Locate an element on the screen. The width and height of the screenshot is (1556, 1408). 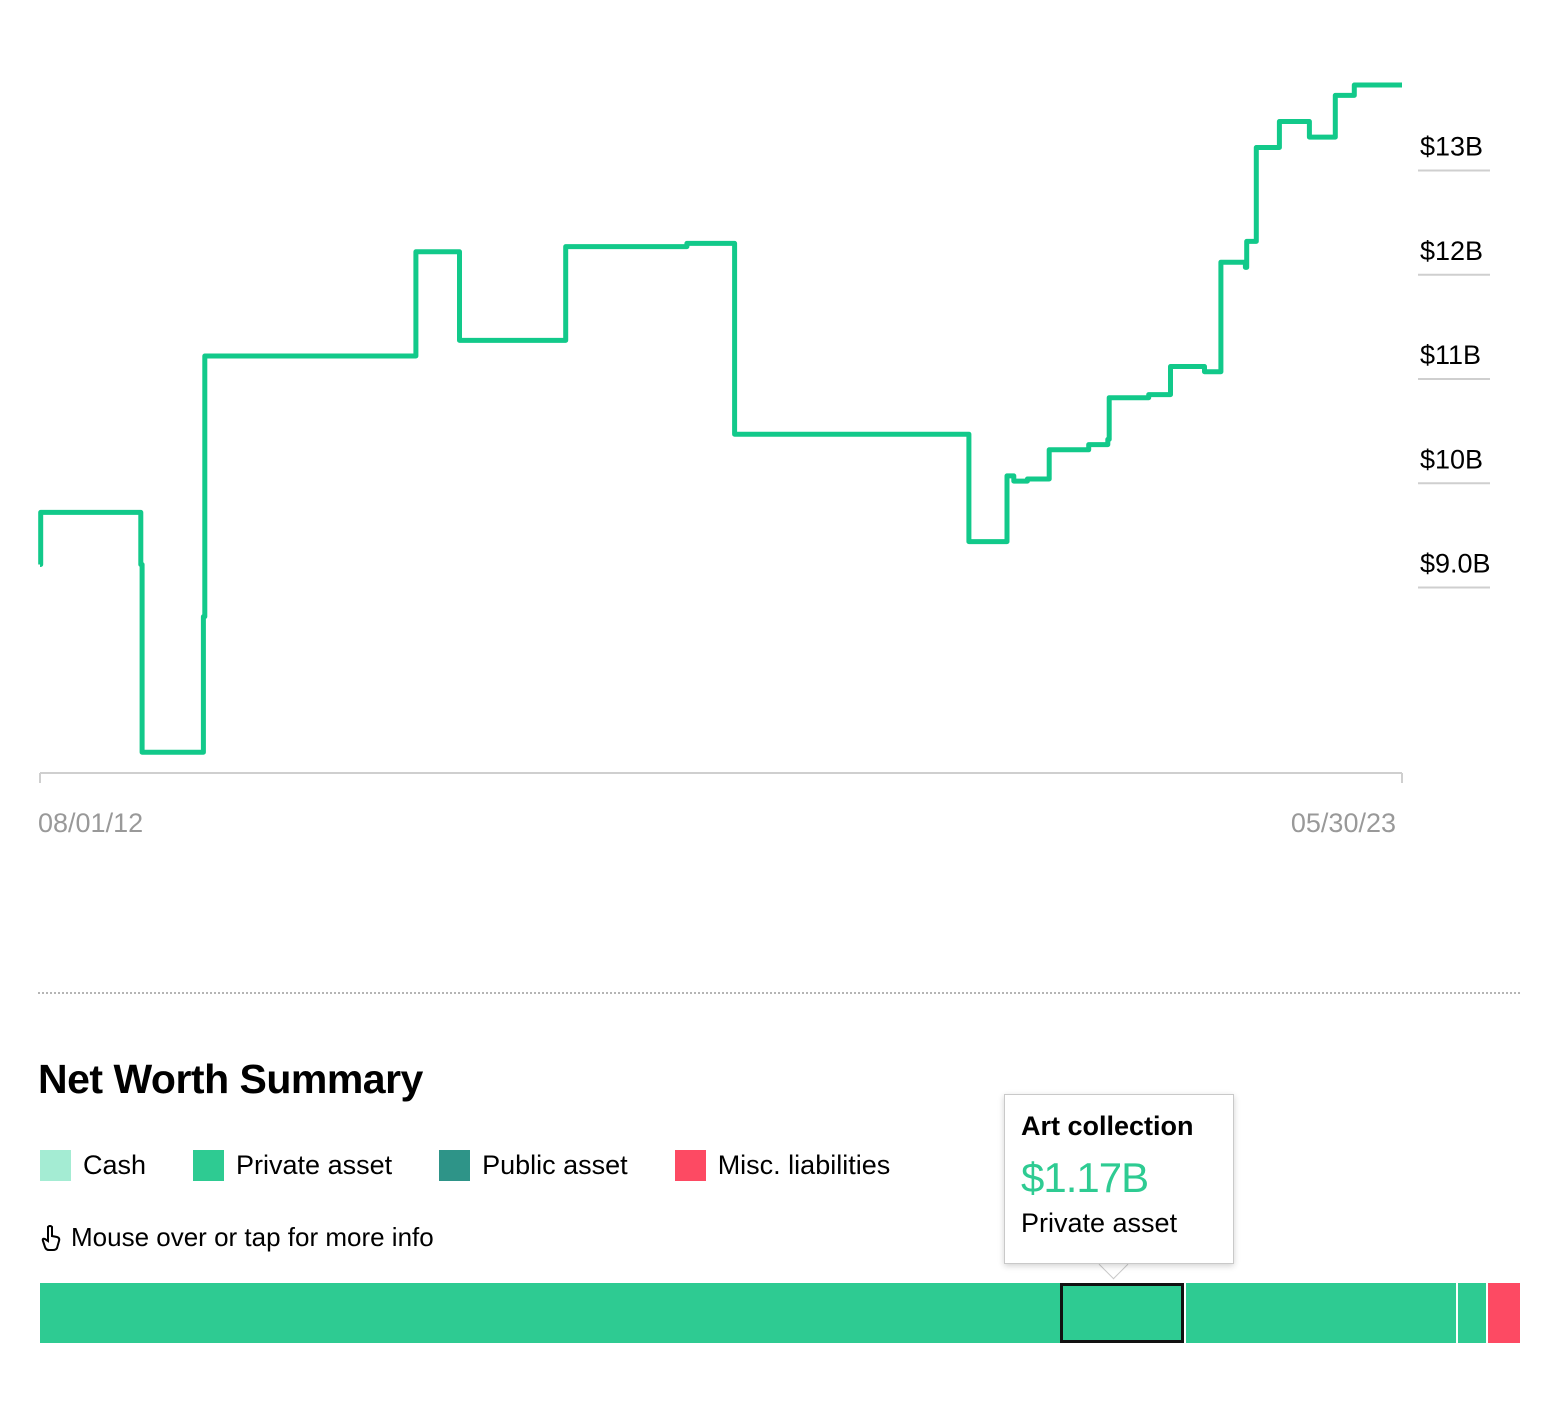
summary-title: Net Worth Summary is located at coordinates (230, 1079).